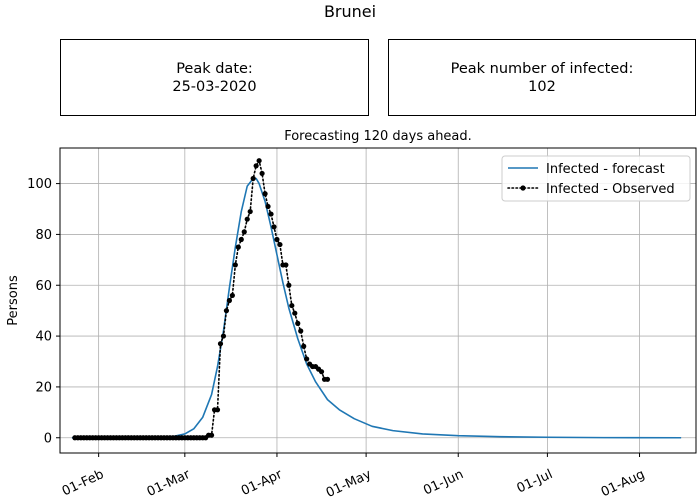 Image resolution: width=700 pixels, height=500 pixels. Describe the element at coordinates (623, 483) in the screenshot. I see `x-tick-label: 01-Aug` at that location.